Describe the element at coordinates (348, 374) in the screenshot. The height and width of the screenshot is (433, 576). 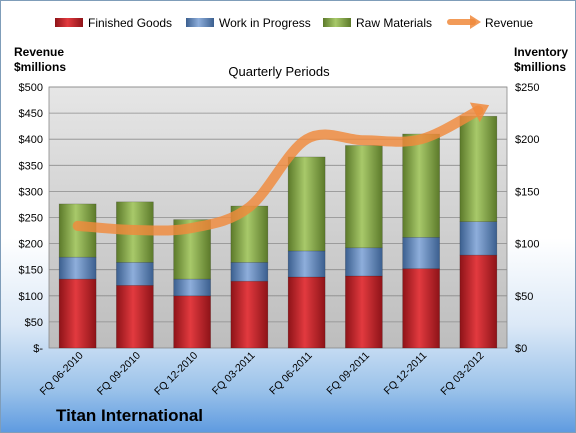
I see `x-tick-label: FQ 09-2011` at that location.